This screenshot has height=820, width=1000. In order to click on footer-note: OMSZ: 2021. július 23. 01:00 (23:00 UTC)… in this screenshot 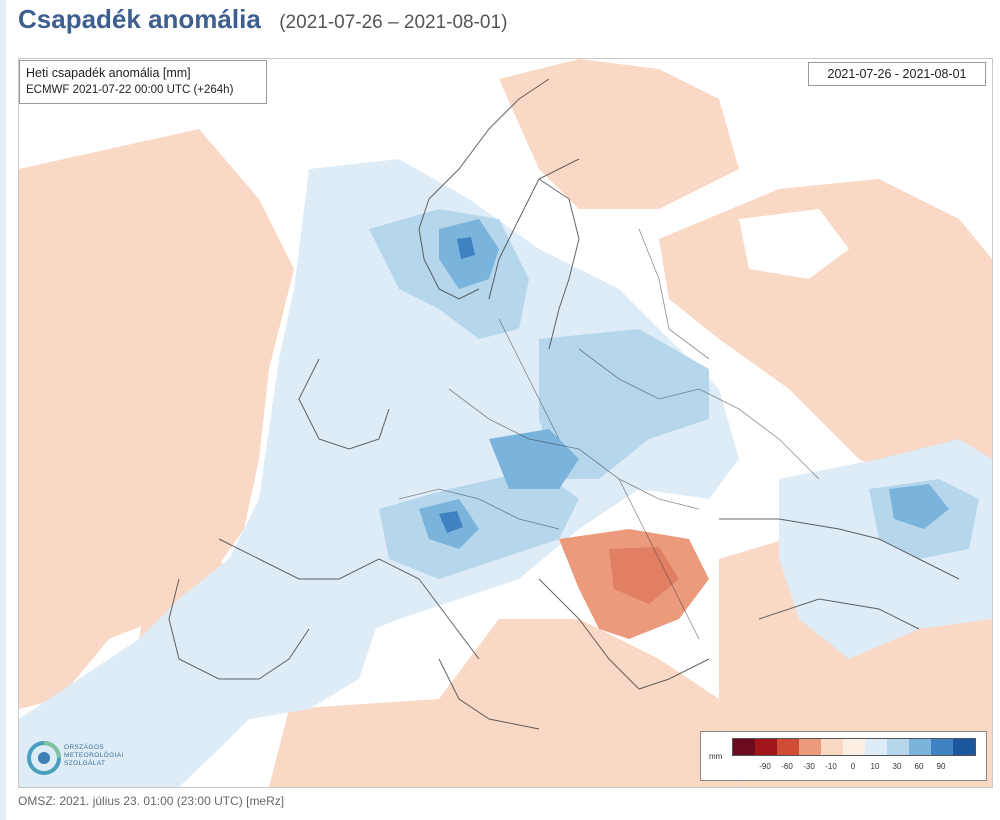, I will do `click(151, 801)`.